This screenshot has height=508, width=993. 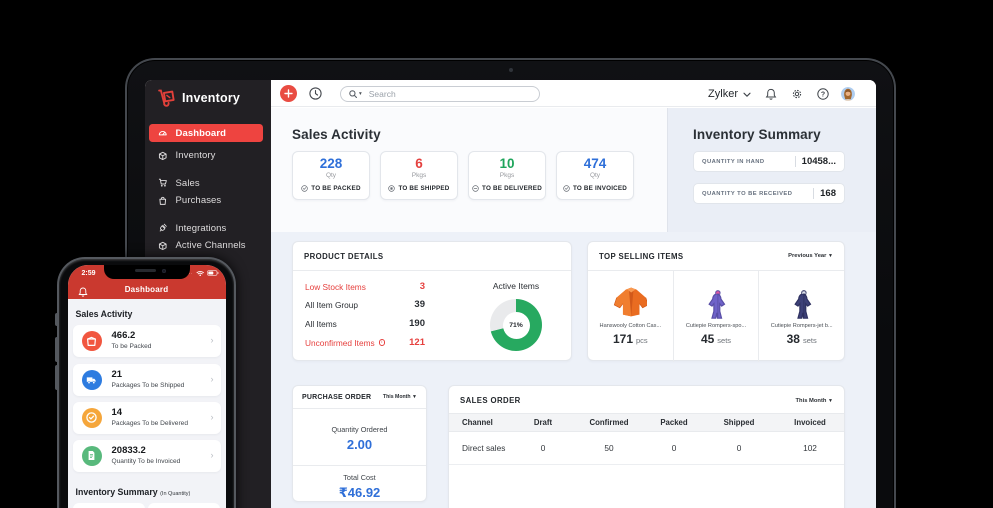 I want to click on sidebar-item-label: Purchases, so click(x=198, y=200).